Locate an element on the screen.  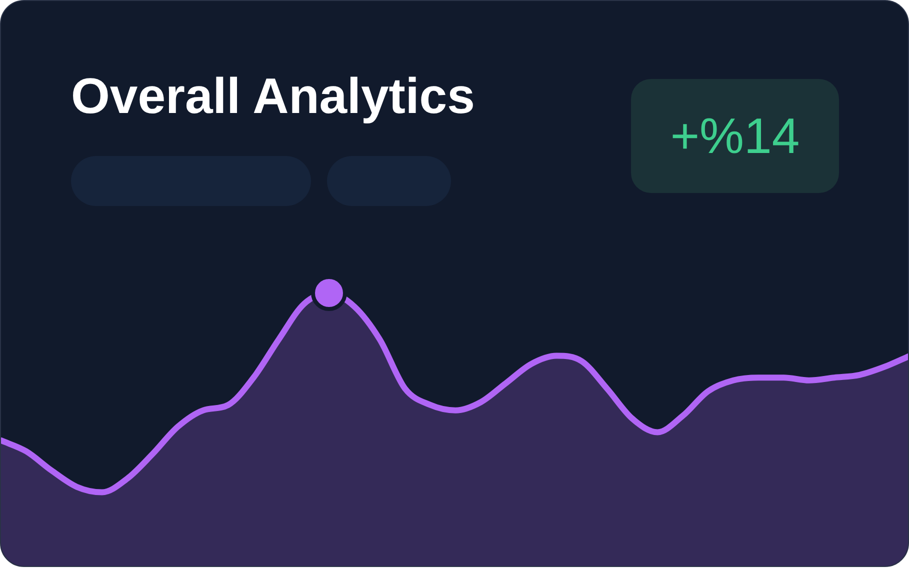
text: +%14 is located at coordinates (735, 136).